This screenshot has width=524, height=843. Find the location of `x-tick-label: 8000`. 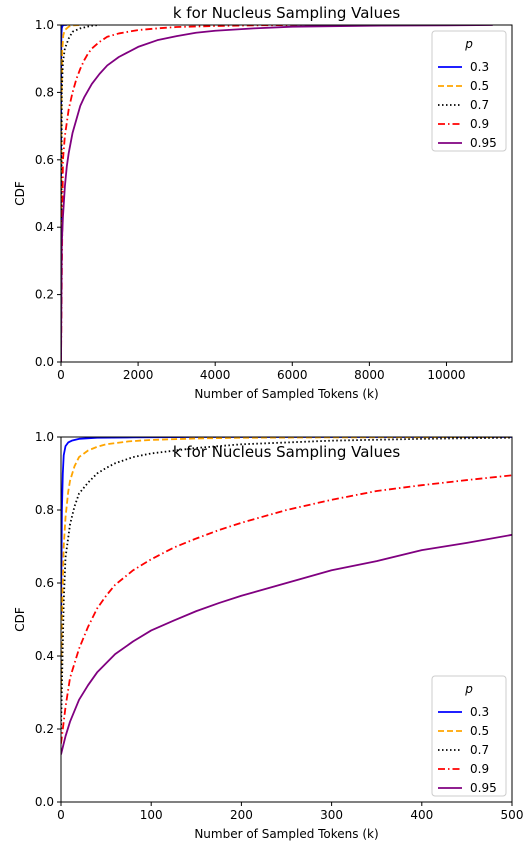

x-tick-label: 8000 is located at coordinates (369, 375).